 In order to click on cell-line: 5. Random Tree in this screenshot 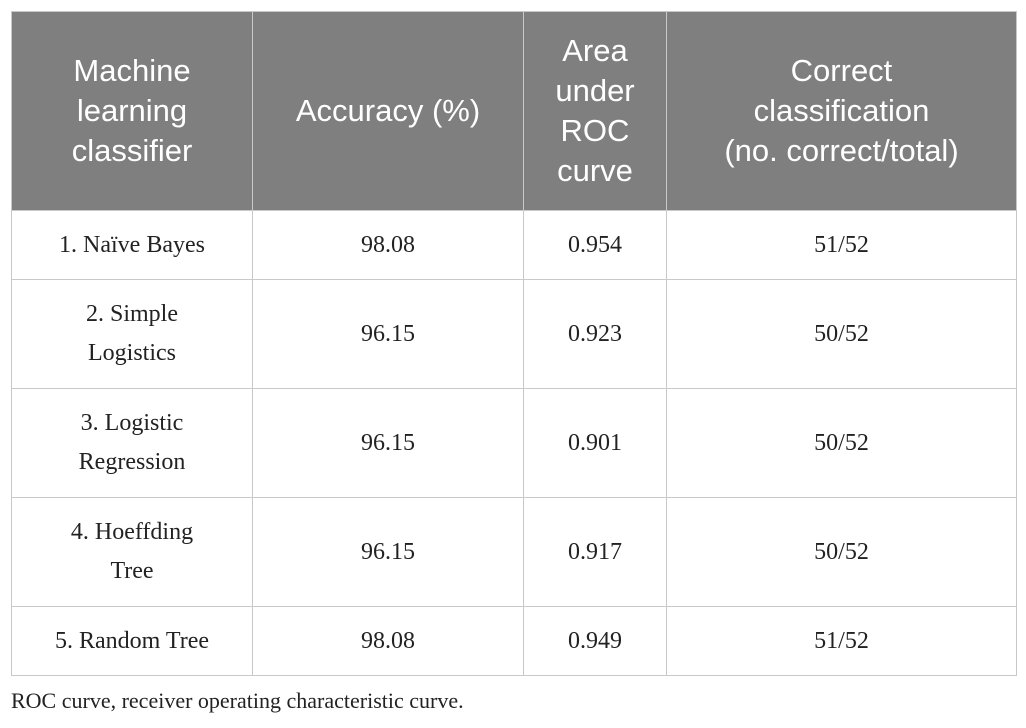, I will do `click(131, 640)`.